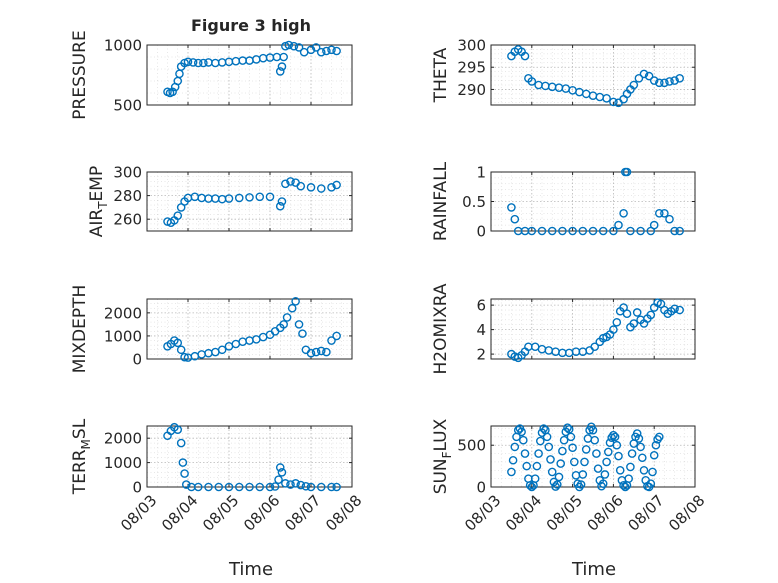 This screenshot has width=778, height=583. I want to click on y-axis-label: AIRTEMP, so click(98, 201).